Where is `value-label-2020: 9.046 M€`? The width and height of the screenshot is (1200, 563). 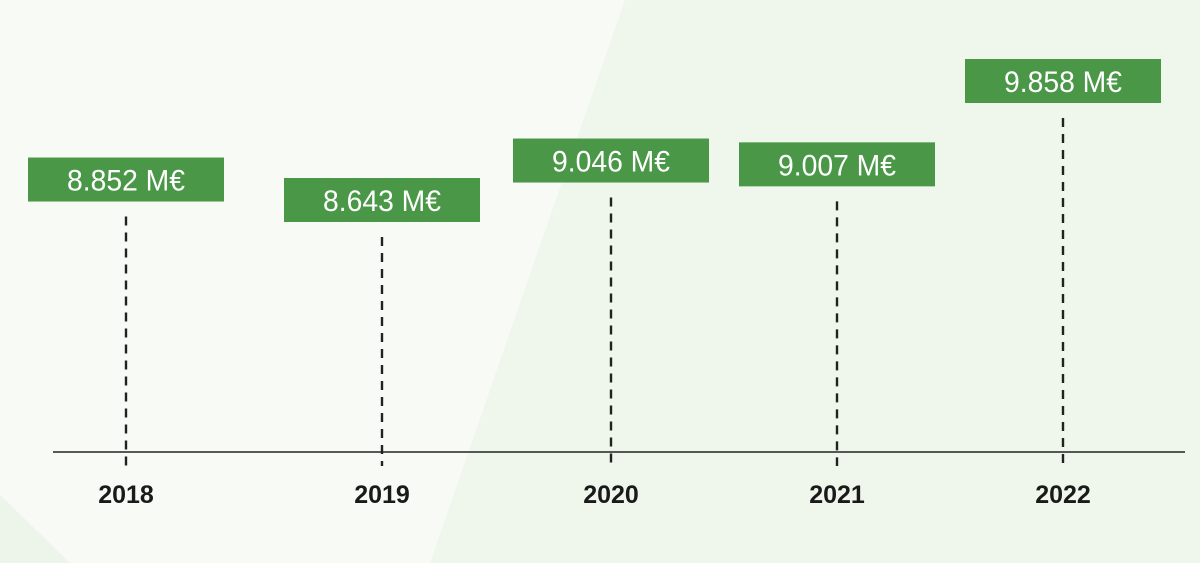 value-label-2020: 9.046 M€ is located at coordinates (611, 162).